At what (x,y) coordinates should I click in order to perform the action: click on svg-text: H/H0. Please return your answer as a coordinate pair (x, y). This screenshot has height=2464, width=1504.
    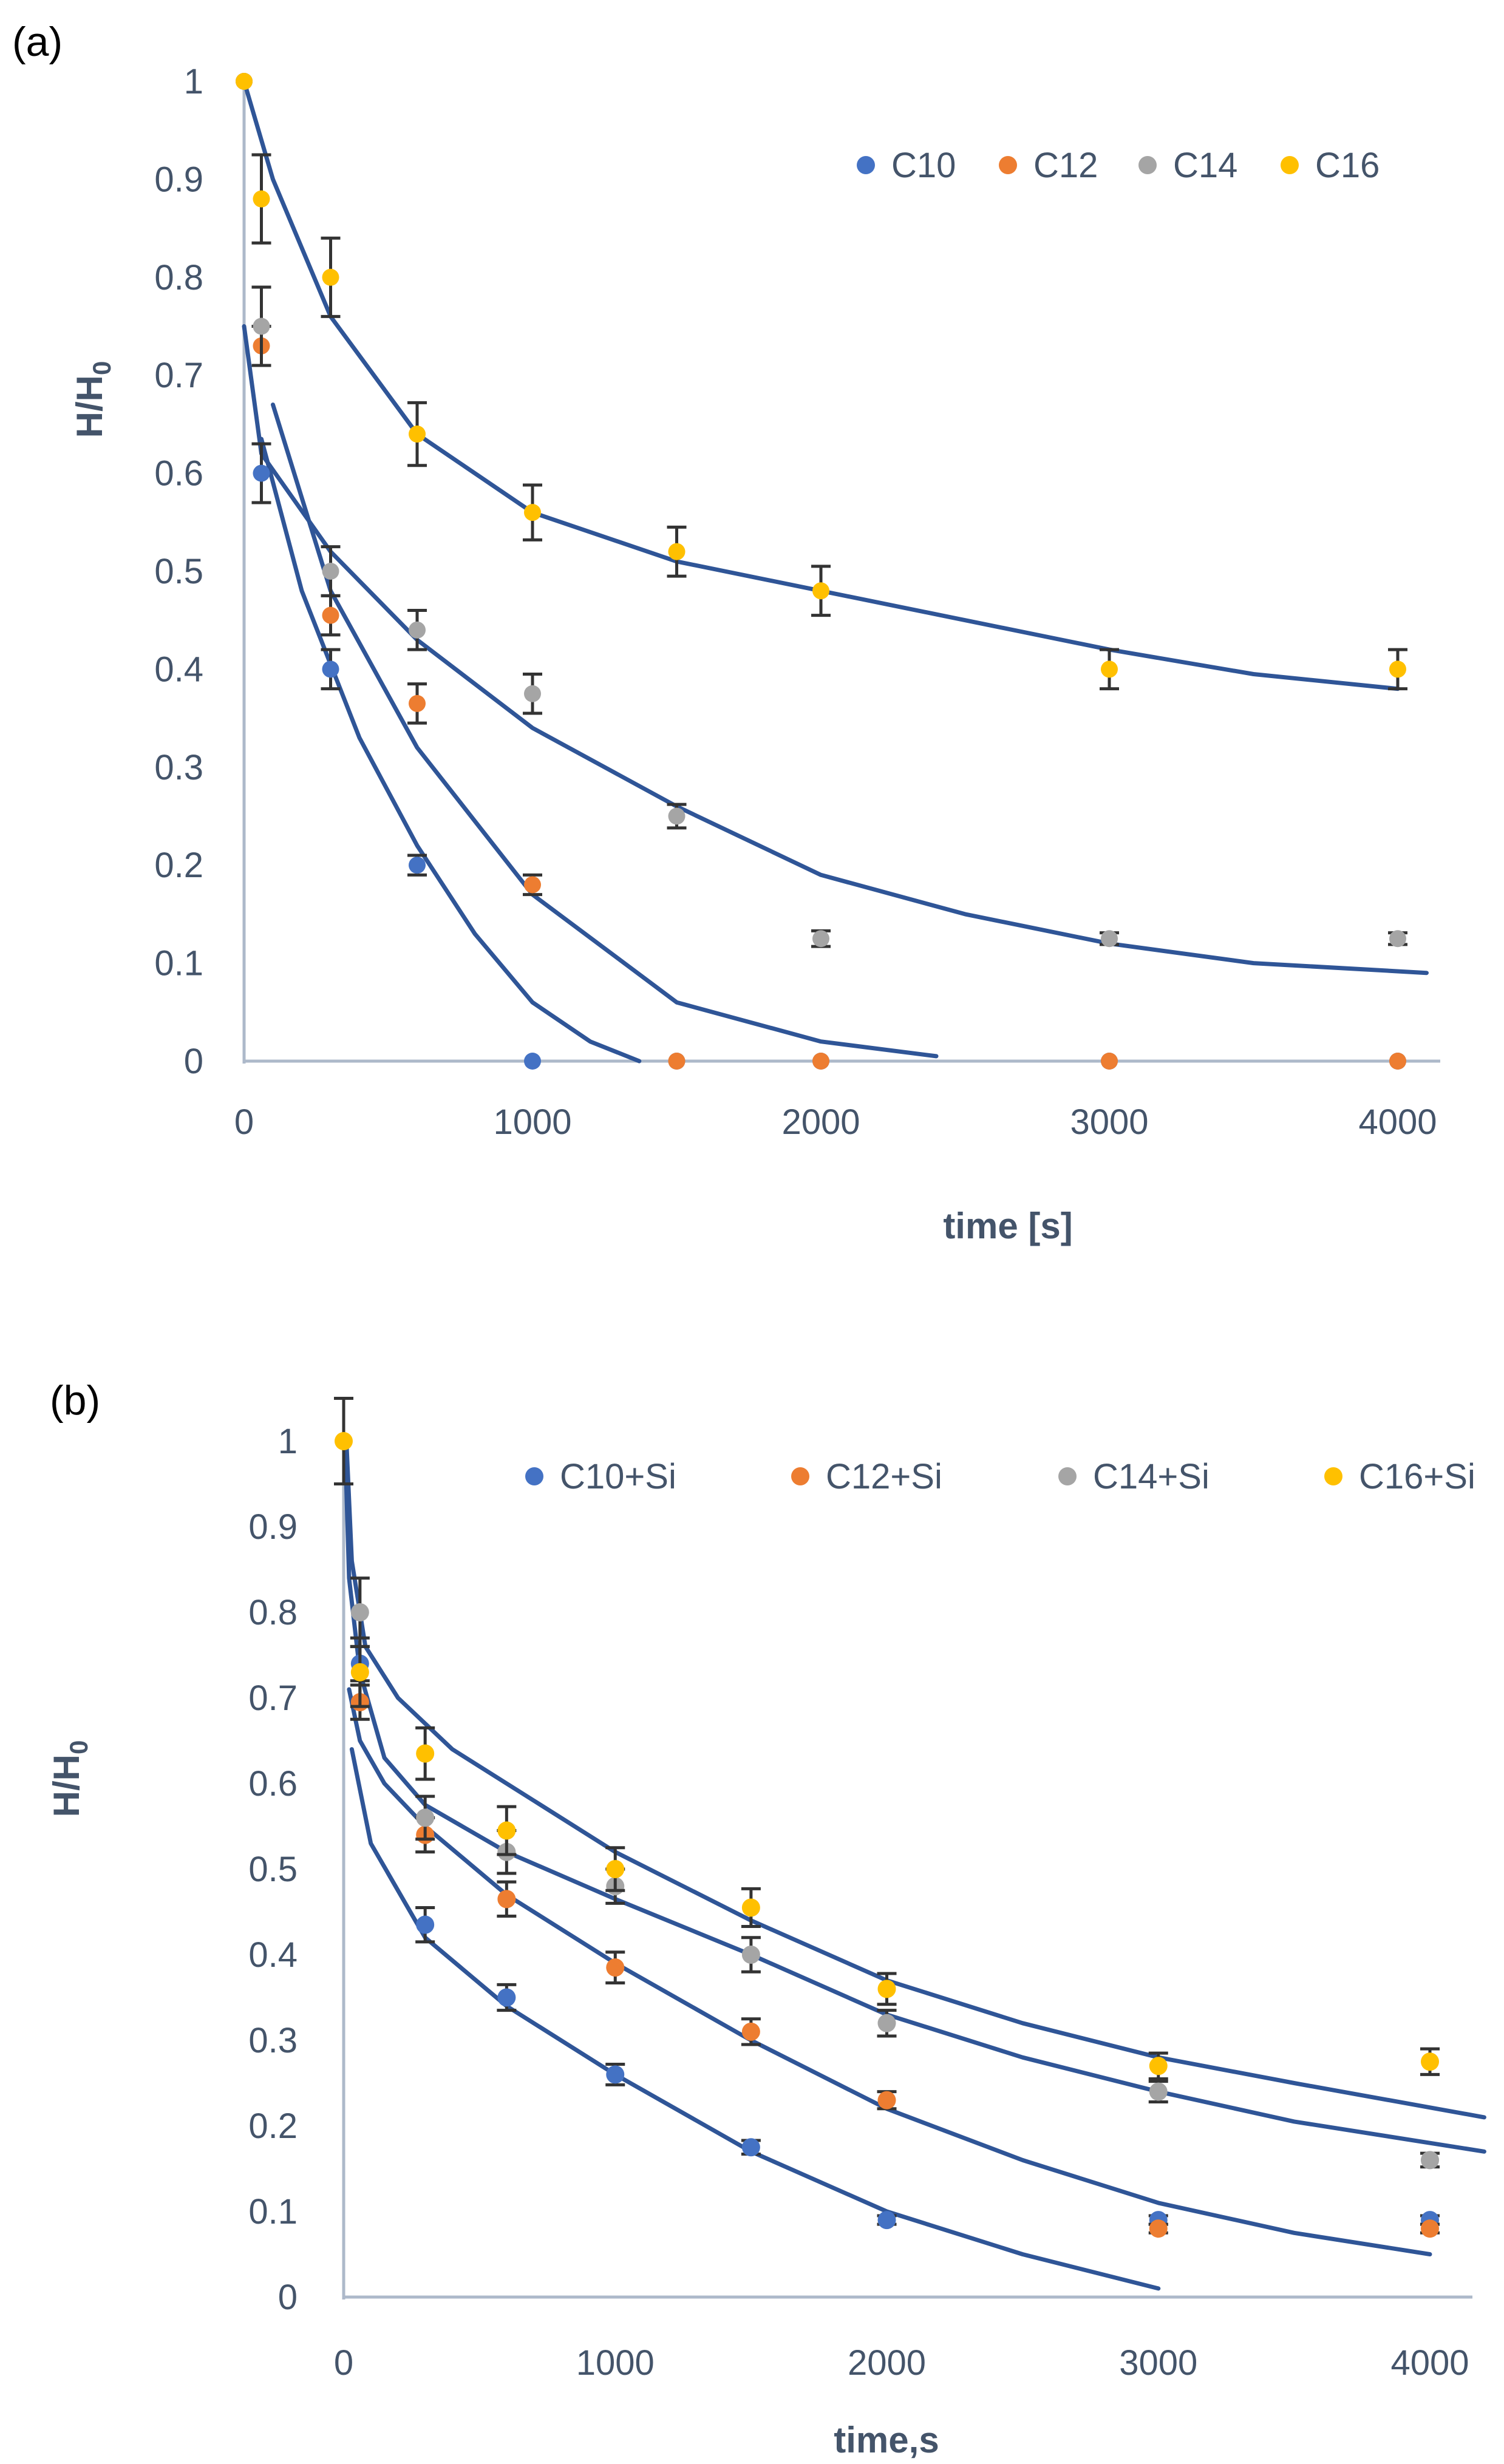
    Looking at the image, I should click on (92, 399).